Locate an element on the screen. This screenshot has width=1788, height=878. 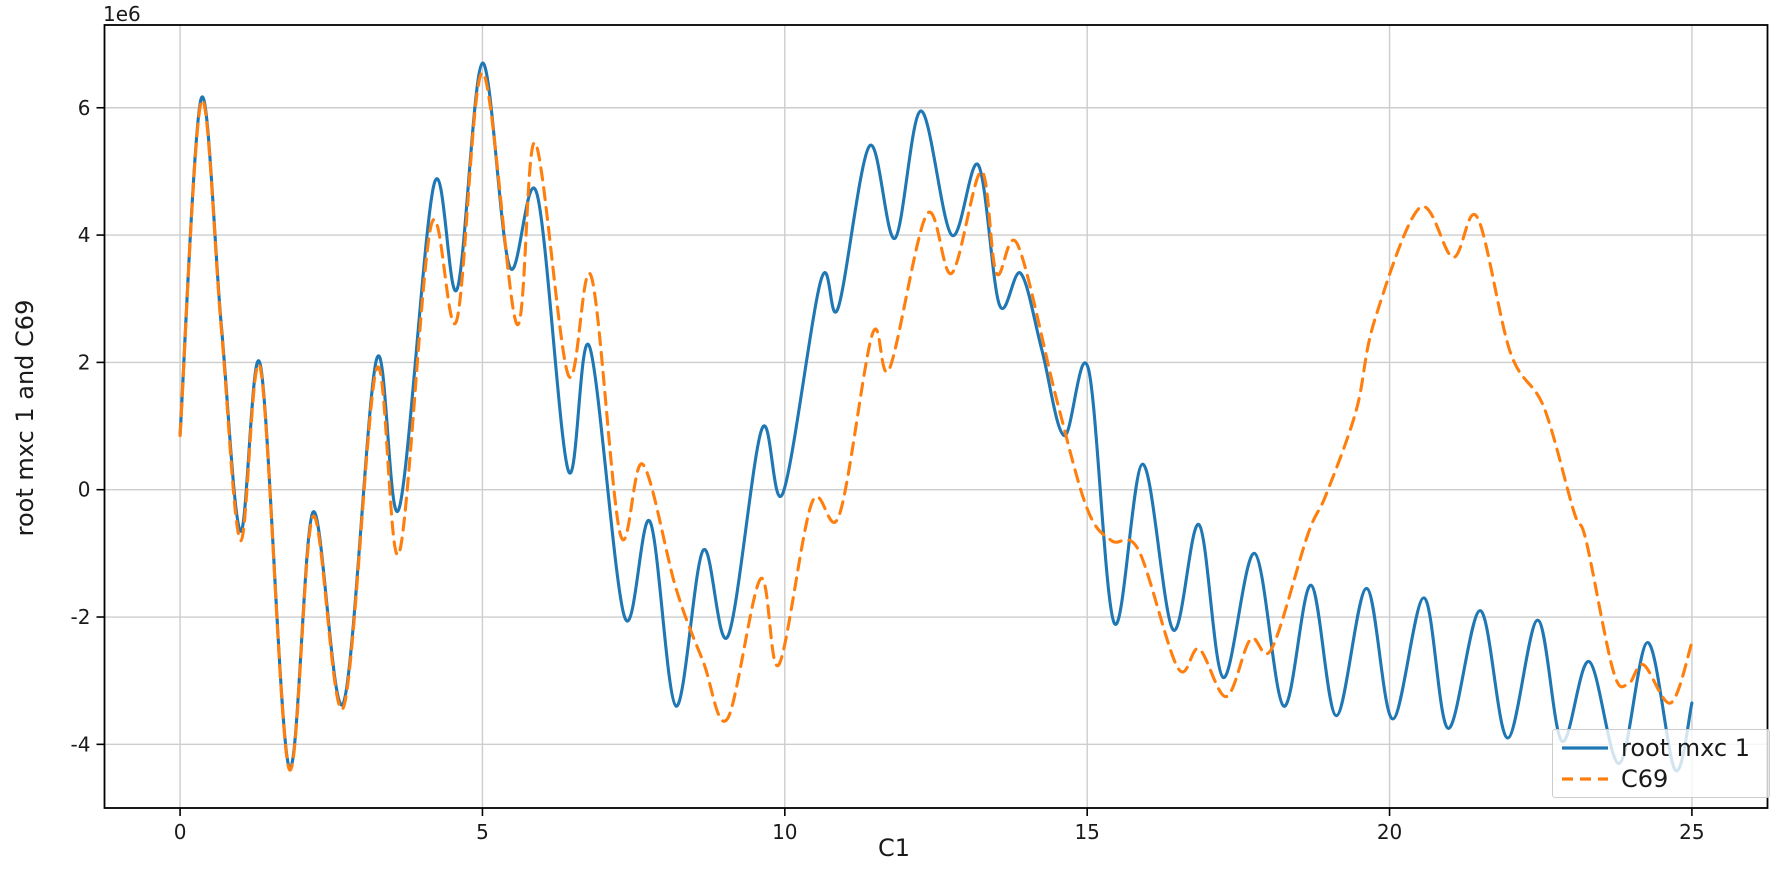
y-tick-label: 6 is located at coordinates (84, 108).